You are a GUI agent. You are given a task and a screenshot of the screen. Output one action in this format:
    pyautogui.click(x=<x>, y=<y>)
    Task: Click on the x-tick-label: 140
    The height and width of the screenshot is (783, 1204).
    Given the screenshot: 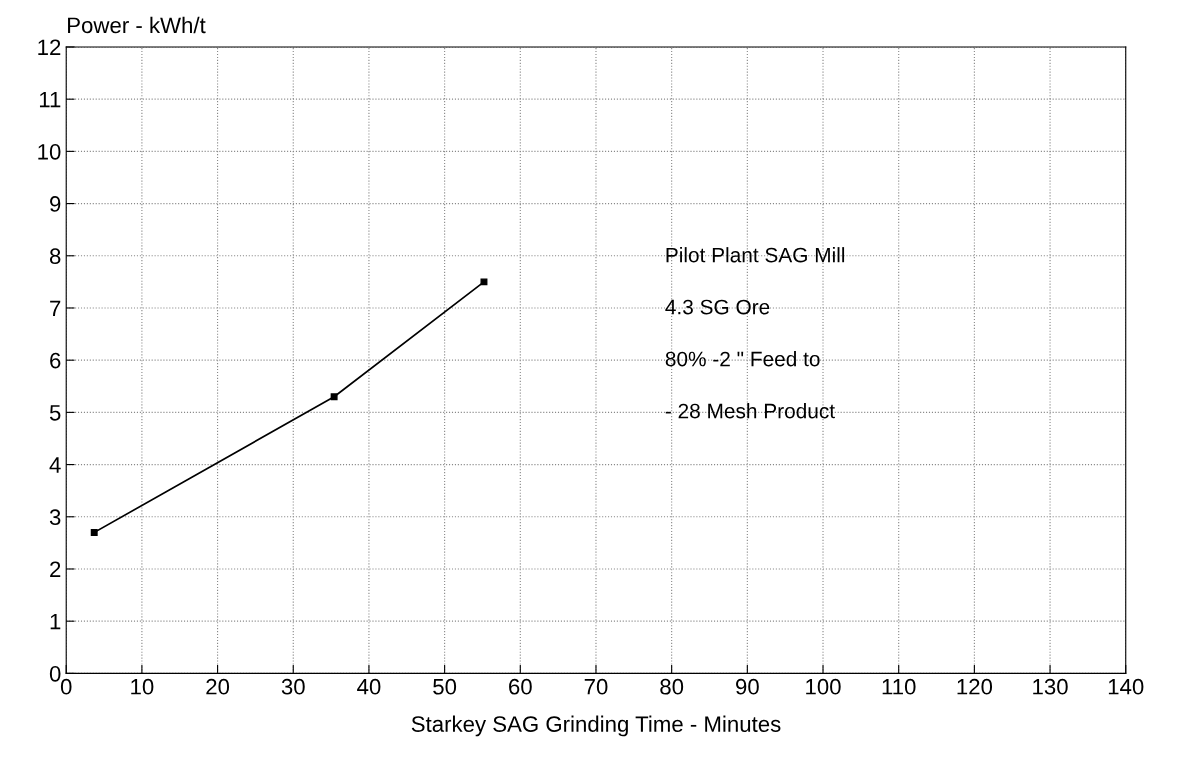 What is the action you would take?
    pyautogui.click(x=1126, y=686)
    